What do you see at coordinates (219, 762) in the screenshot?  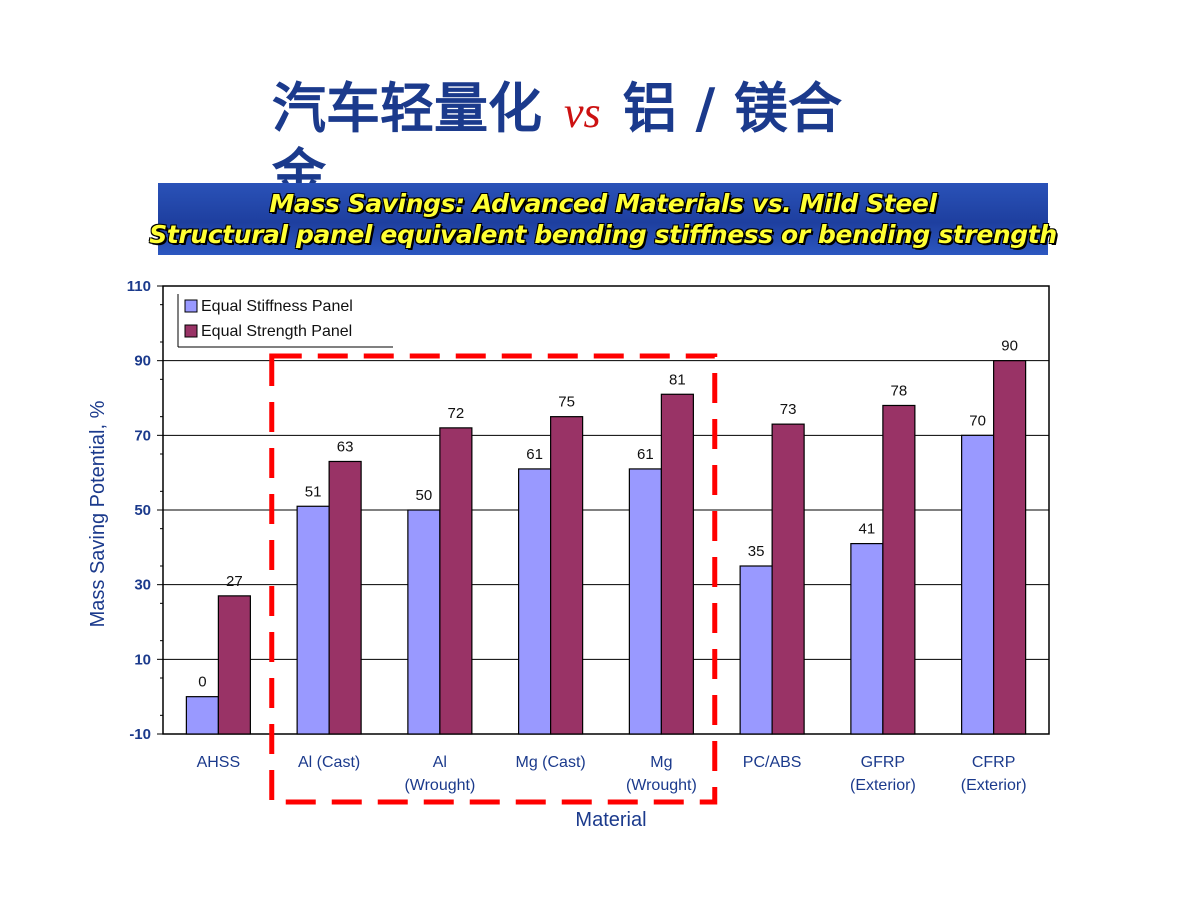 I see `x-category-label: AHSS` at bounding box center [219, 762].